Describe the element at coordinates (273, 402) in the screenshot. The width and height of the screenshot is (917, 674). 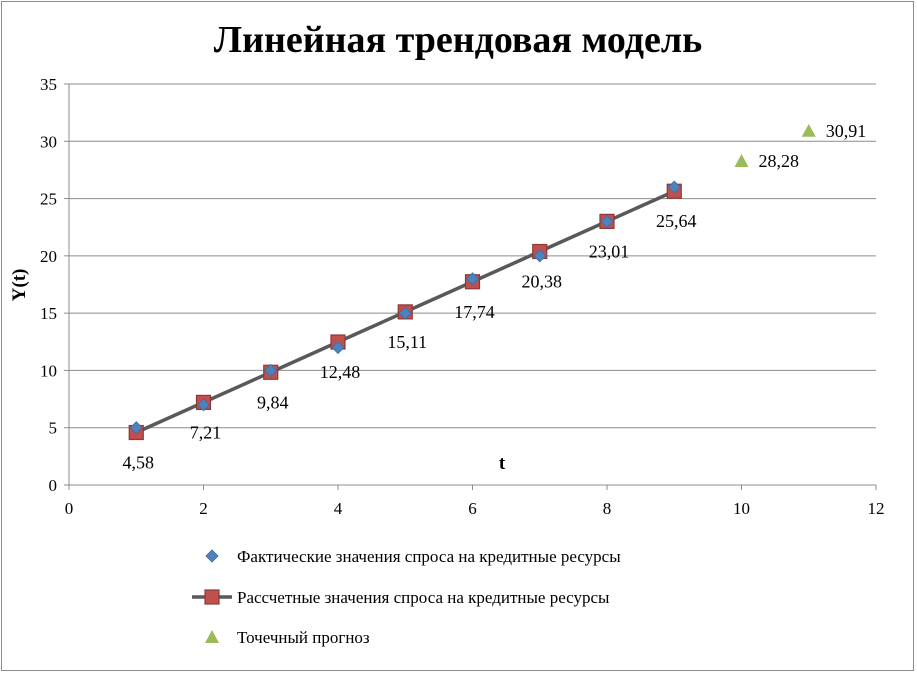
I see `calc-data-label: 9,84` at that location.